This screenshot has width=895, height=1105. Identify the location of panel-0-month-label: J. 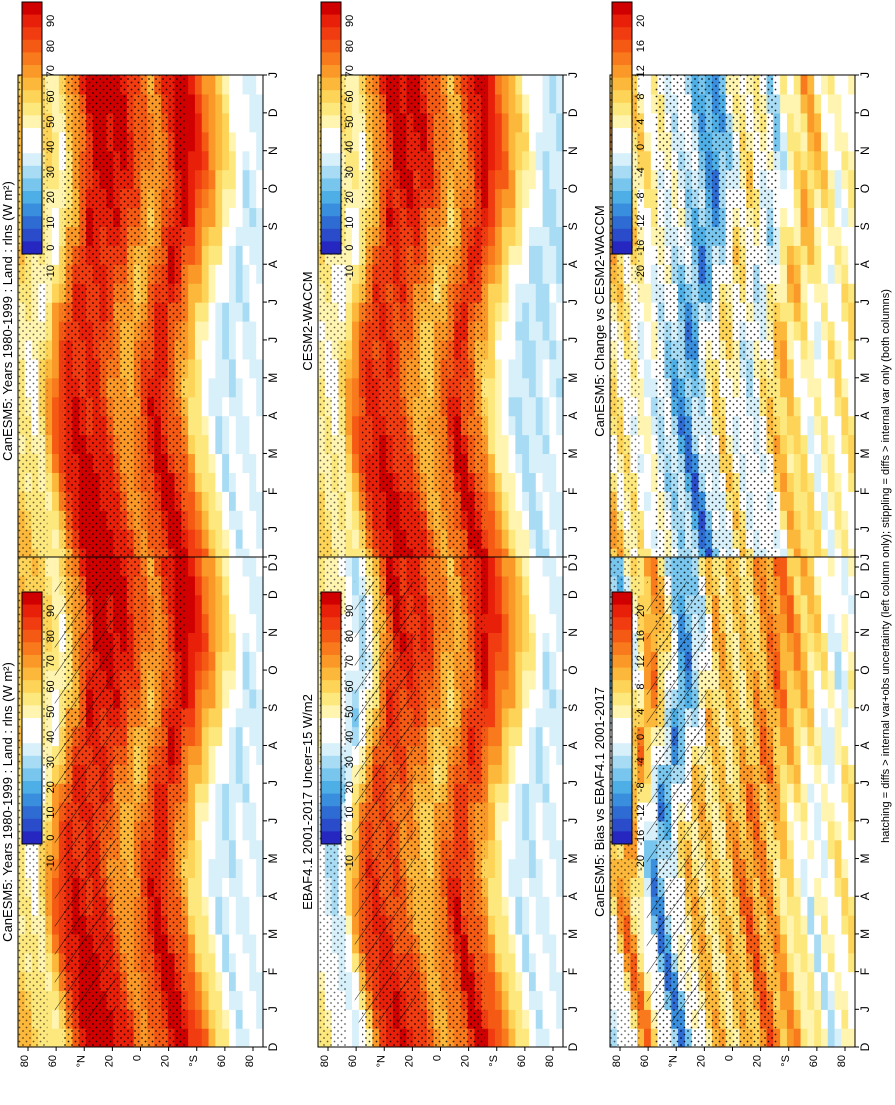
(273, 302).